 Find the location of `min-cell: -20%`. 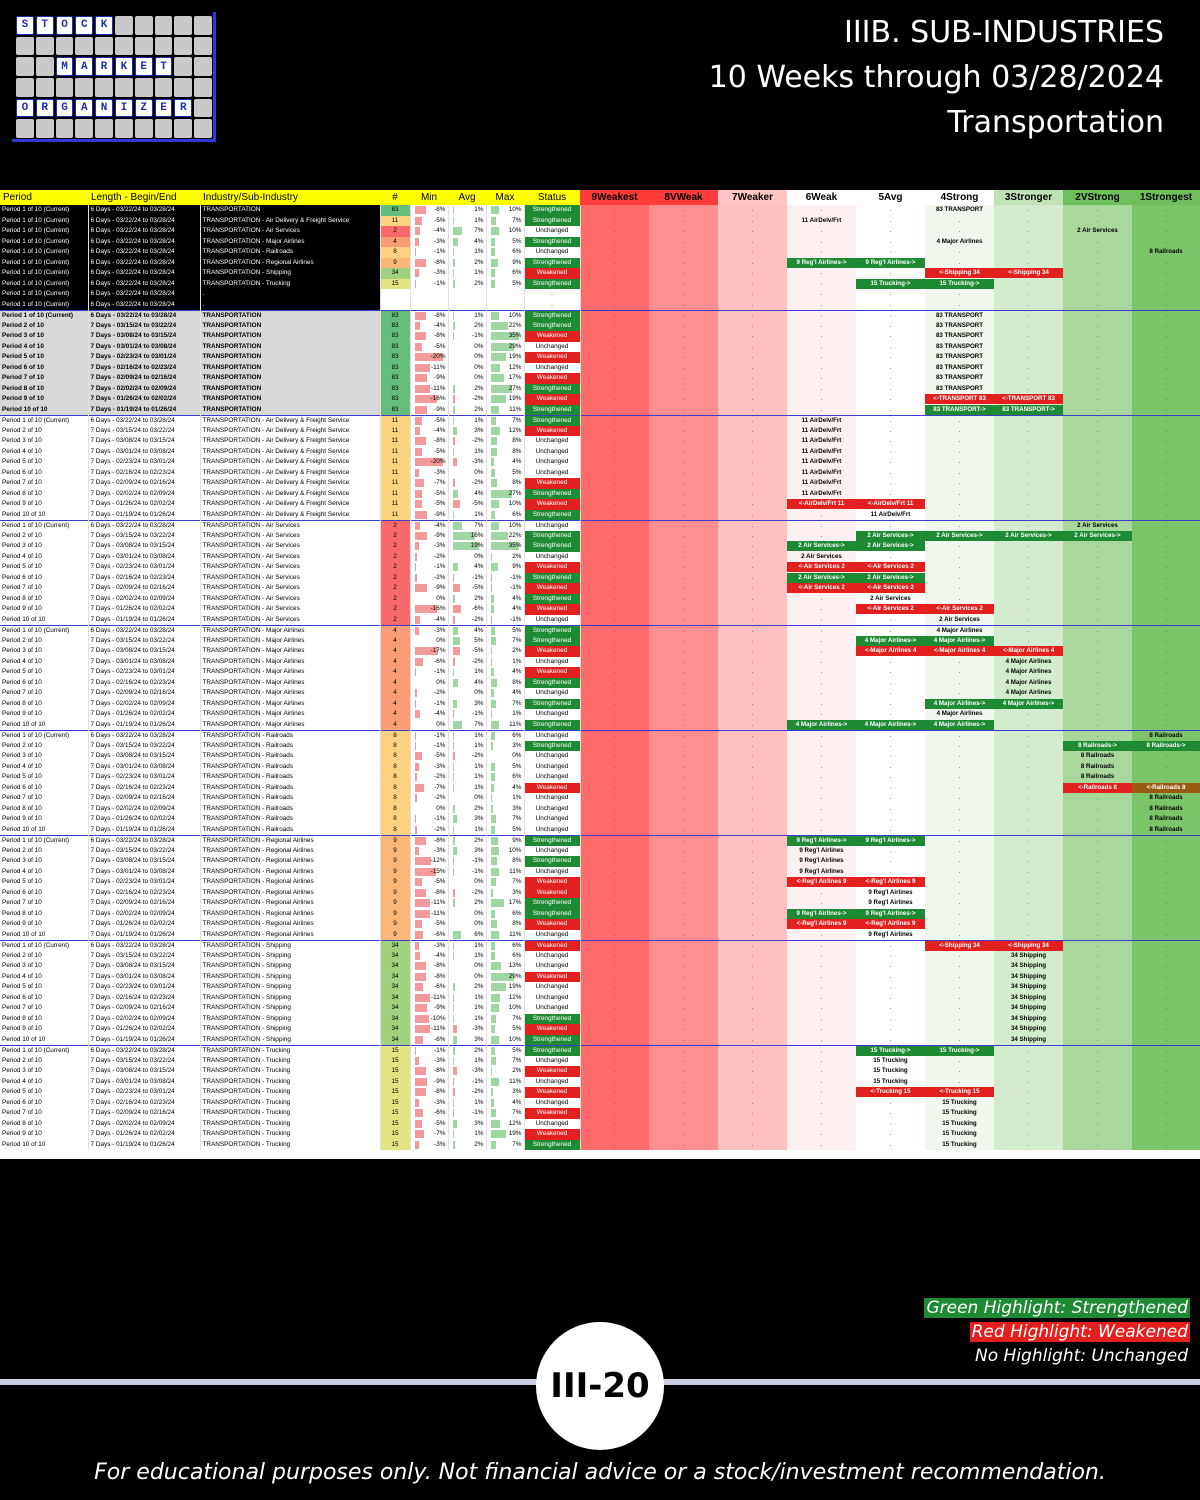

min-cell: -20% is located at coordinates (429, 357).